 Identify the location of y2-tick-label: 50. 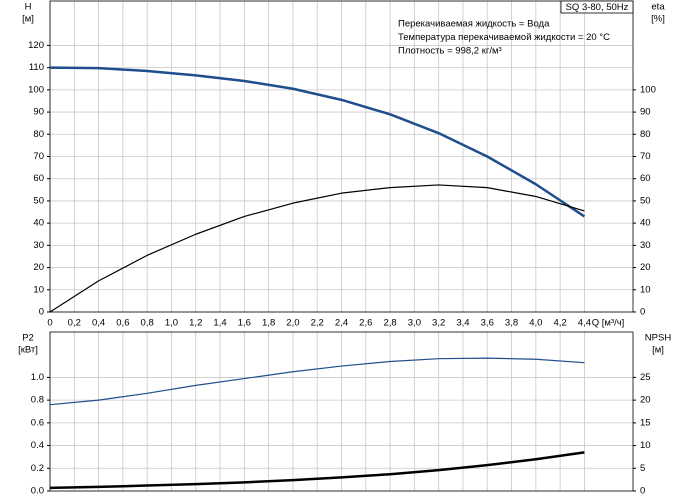
(645, 200).